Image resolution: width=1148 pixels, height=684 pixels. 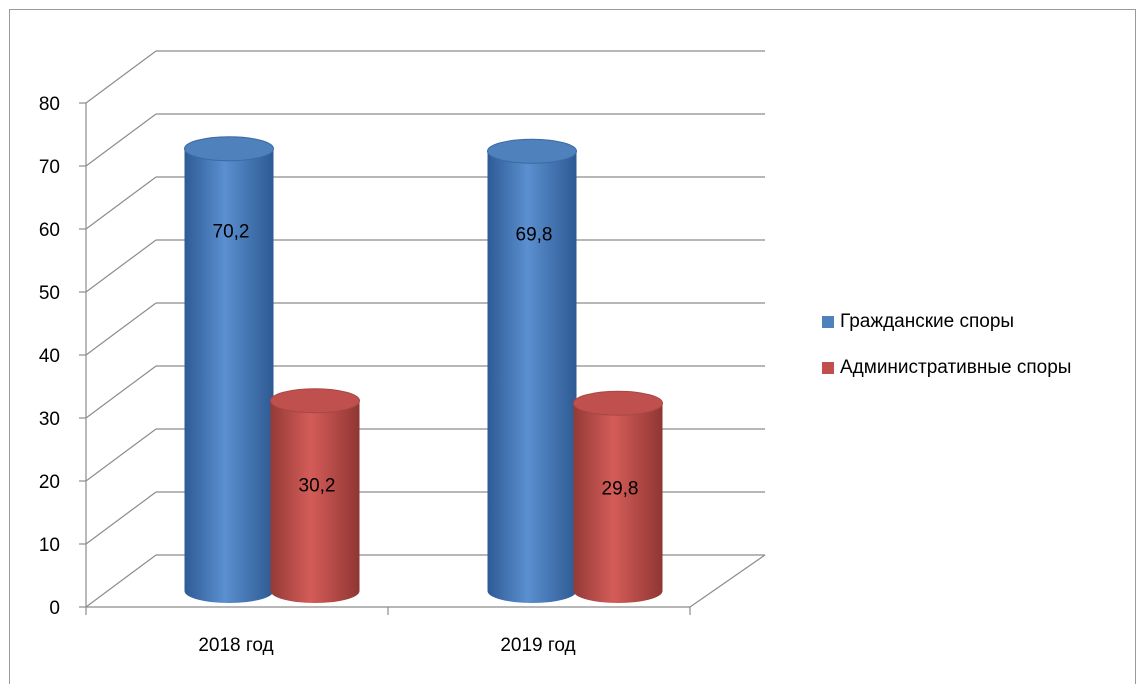 I want to click on y-tick-label: 70, so click(x=49, y=167).